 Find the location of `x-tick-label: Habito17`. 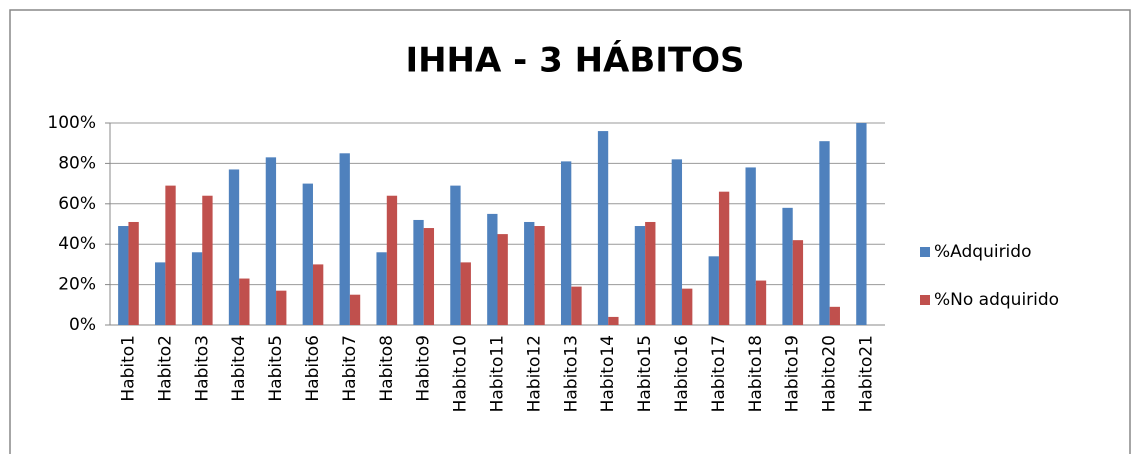

x-tick-label: Habito17 is located at coordinates (719, 373).